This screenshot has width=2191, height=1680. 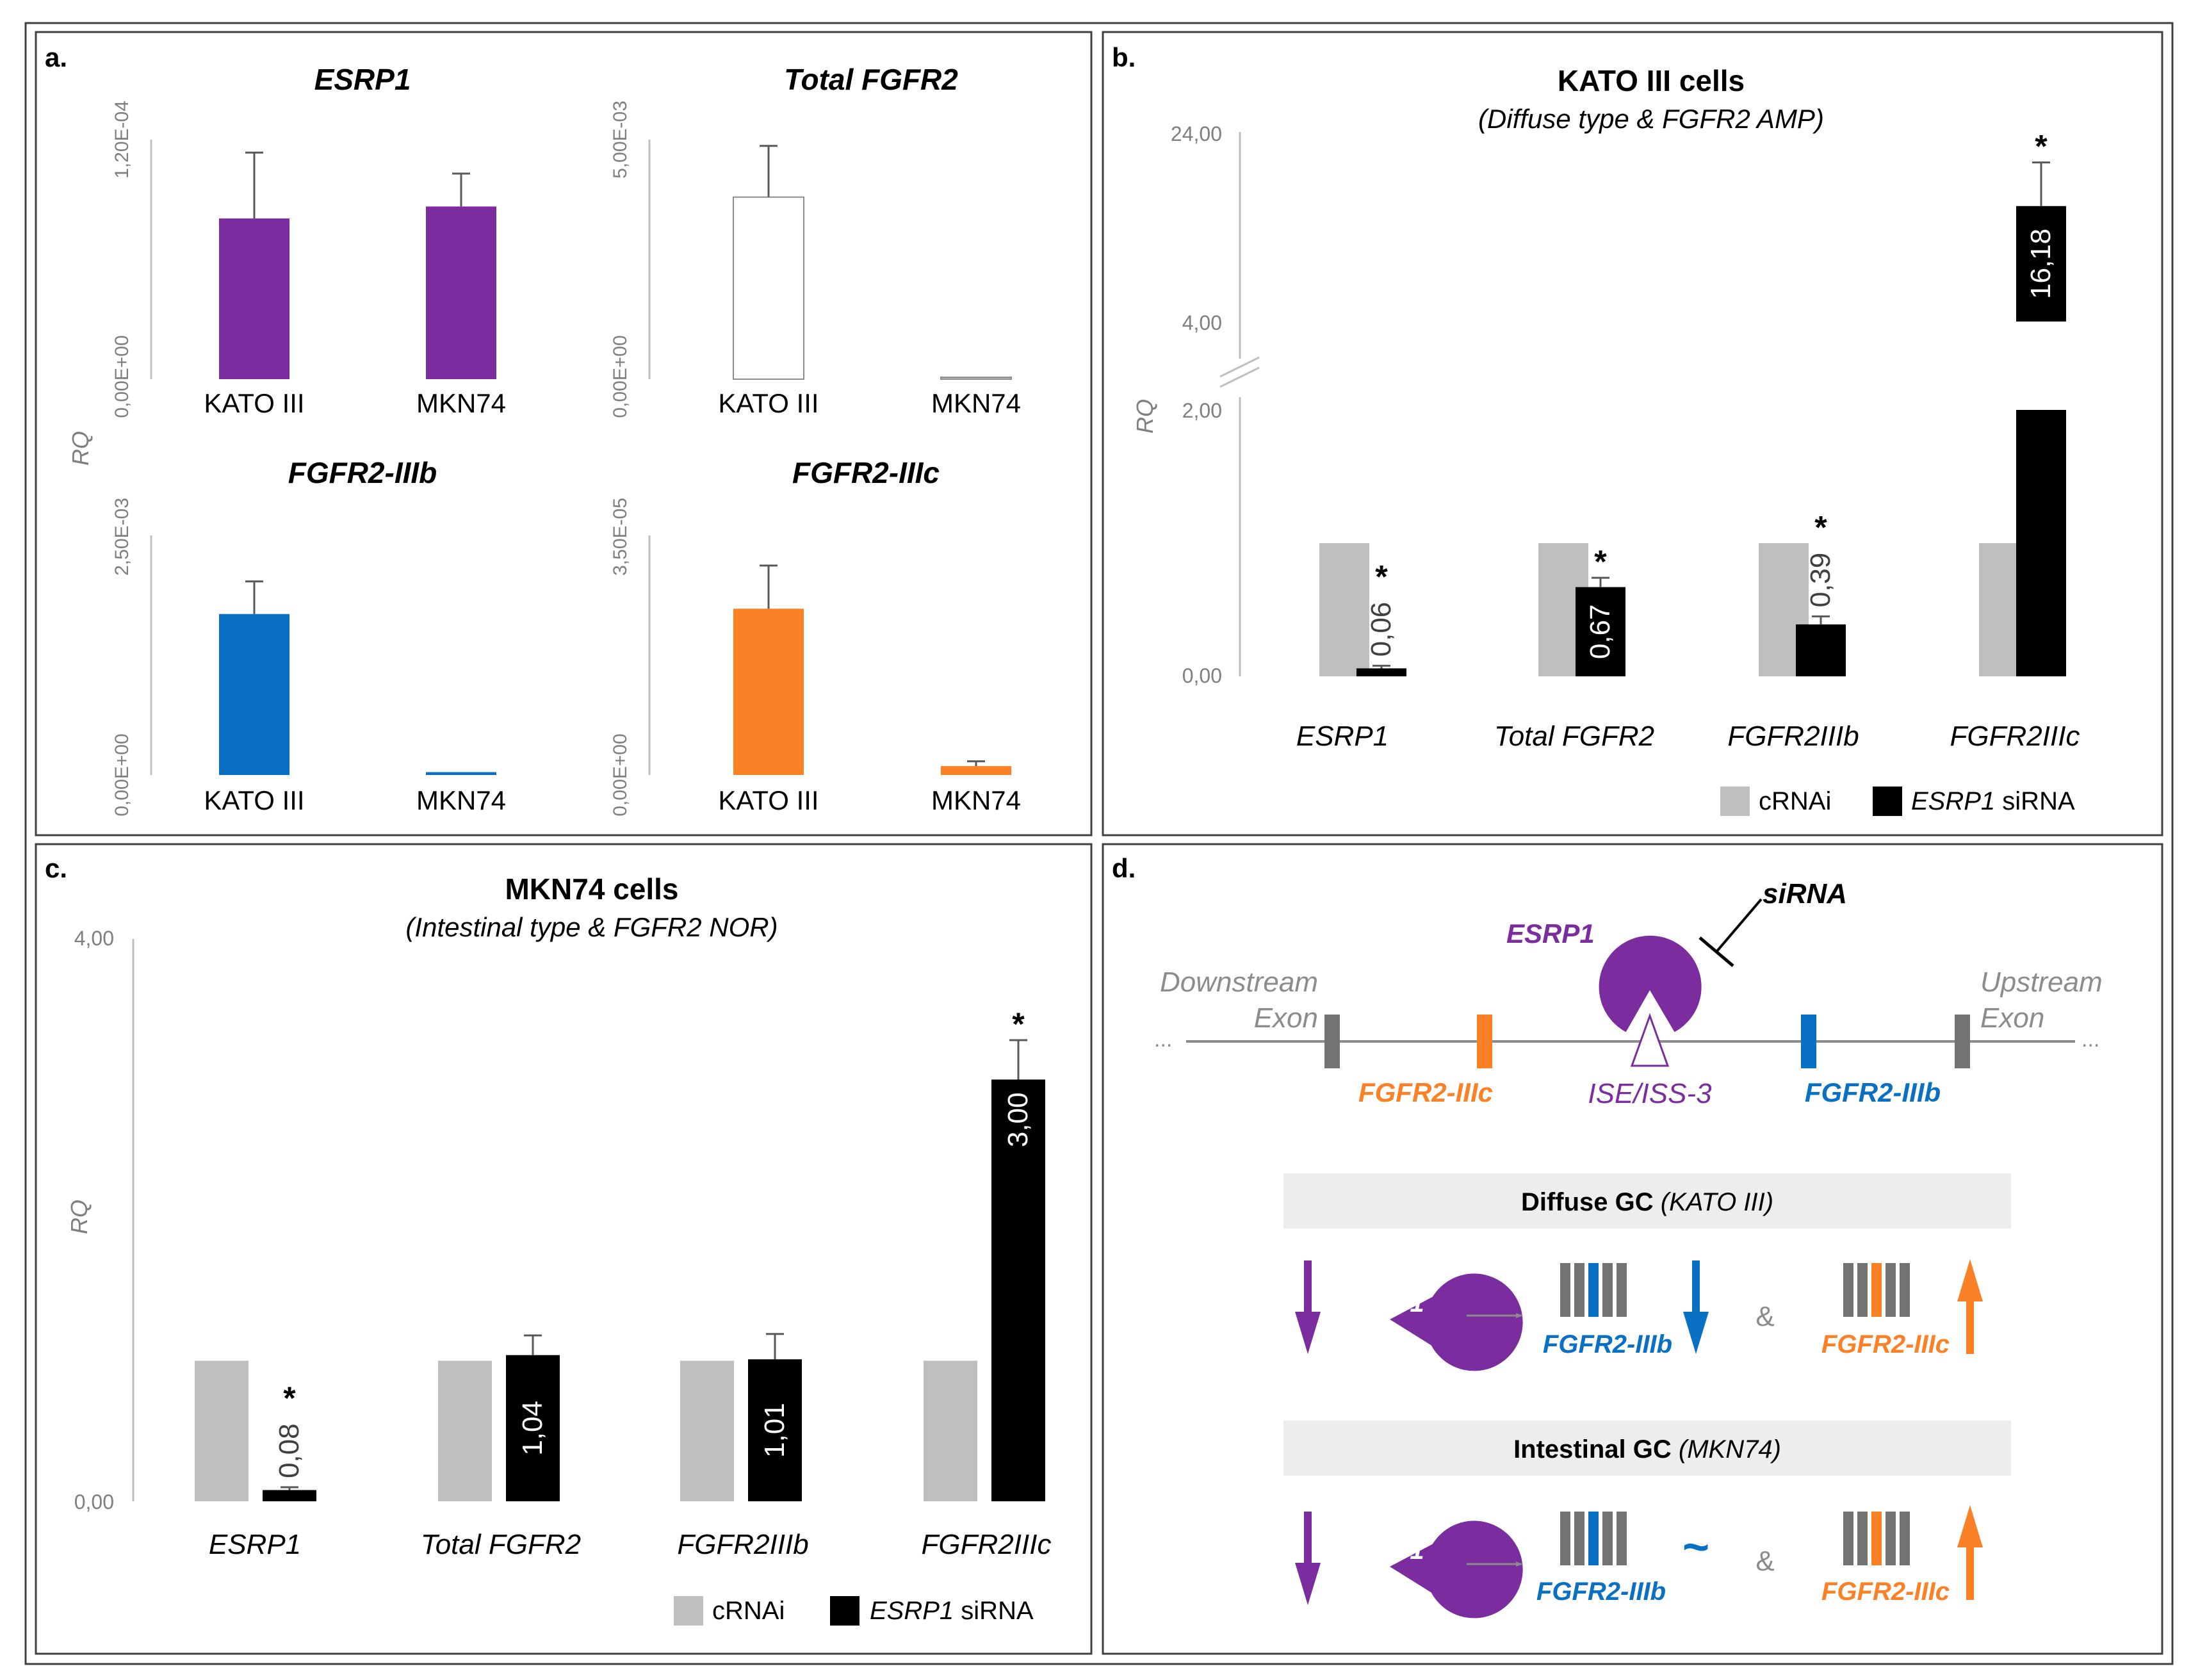 I want to click on upstream-exon-label: Exon, so click(x=2012, y=1018).